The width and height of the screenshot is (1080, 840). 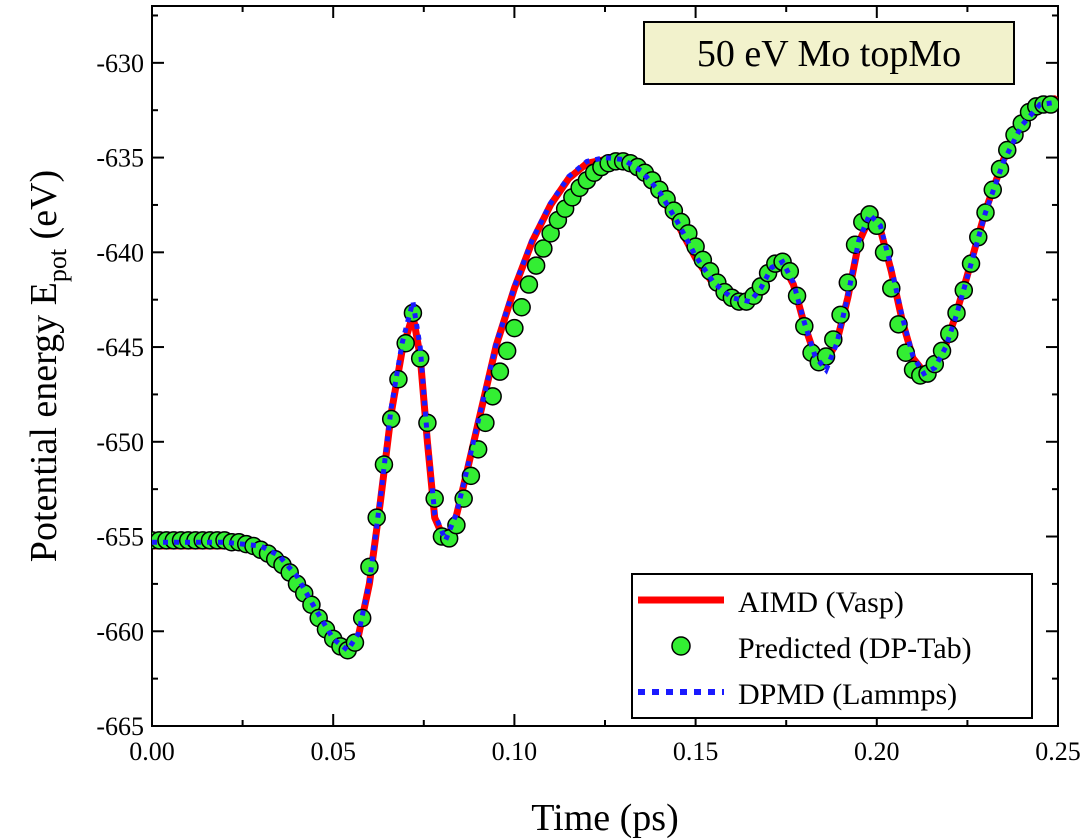 What do you see at coordinates (120, 63) in the screenshot?
I see `y-tick-label: -630` at bounding box center [120, 63].